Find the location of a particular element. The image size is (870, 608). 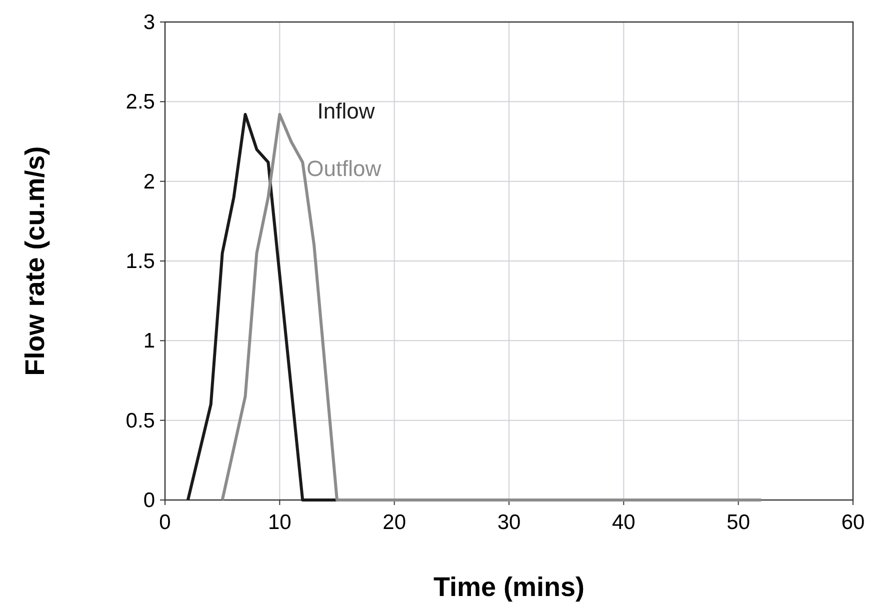

y-tick-label: 0 is located at coordinates (149, 500).